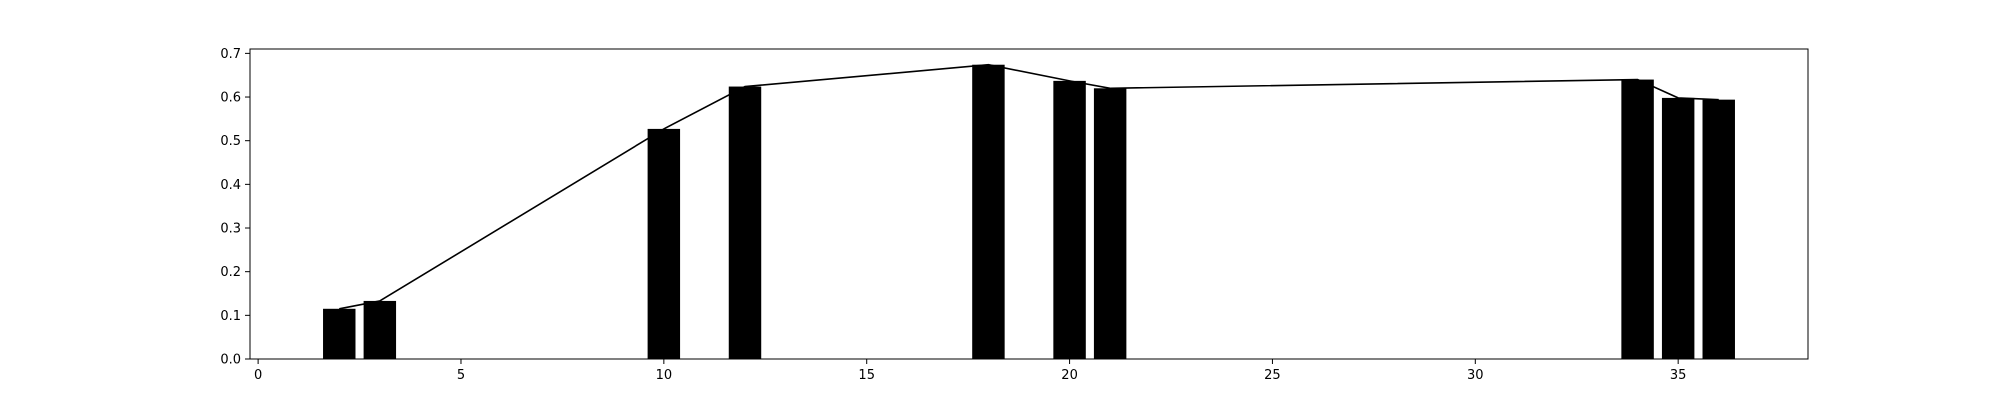  I want to click on x-tick-label: 20, so click(1069, 375).